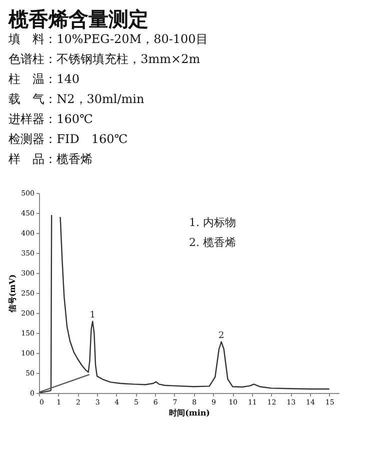  What do you see at coordinates (93, 315) in the screenshot?
I see `annotation: 1` at bounding box center [93, 315].